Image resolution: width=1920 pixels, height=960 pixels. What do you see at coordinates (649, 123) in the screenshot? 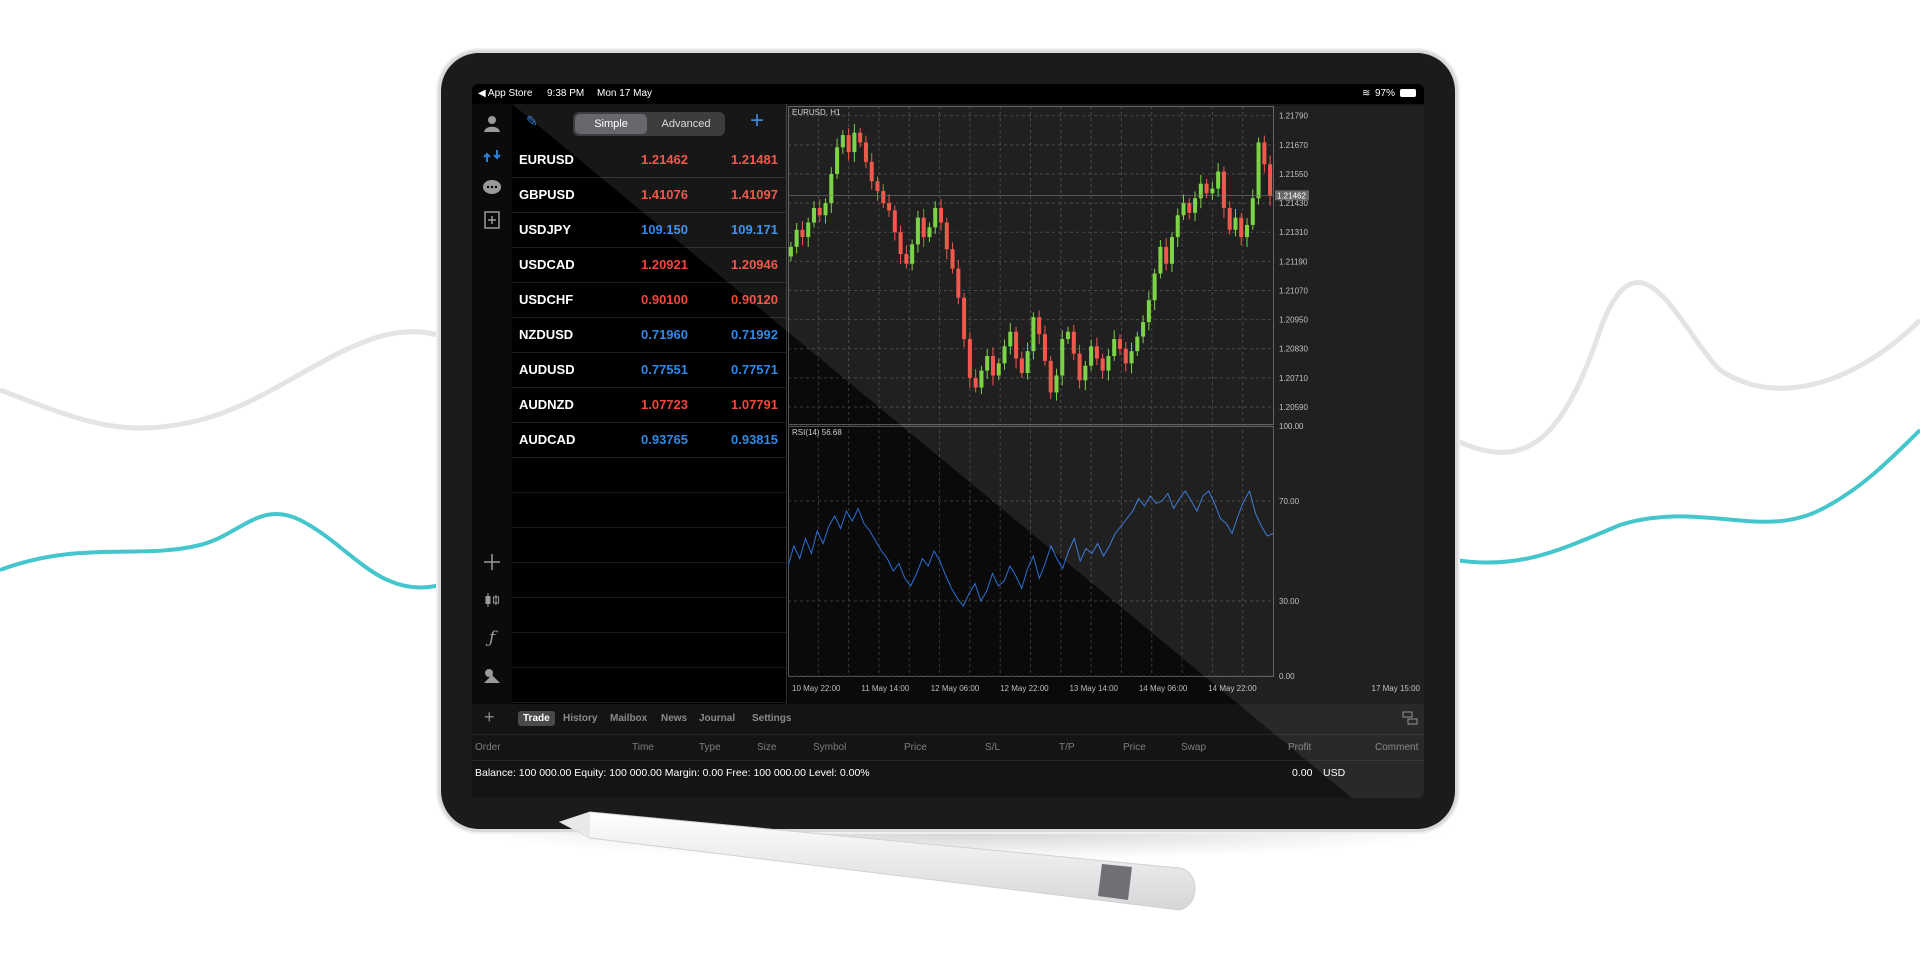
I see `watchlist-header: ✎ Simple Advanced +` at bounding box center [649, 123].